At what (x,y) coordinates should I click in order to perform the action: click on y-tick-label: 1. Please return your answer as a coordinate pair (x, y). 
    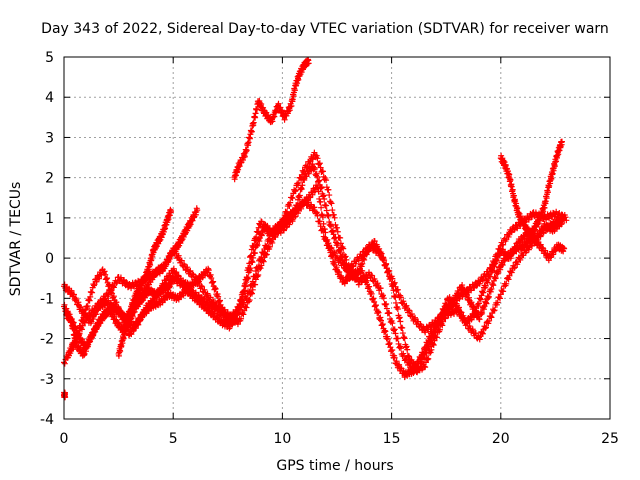
    Looking at the image, I should click on (49, 219).